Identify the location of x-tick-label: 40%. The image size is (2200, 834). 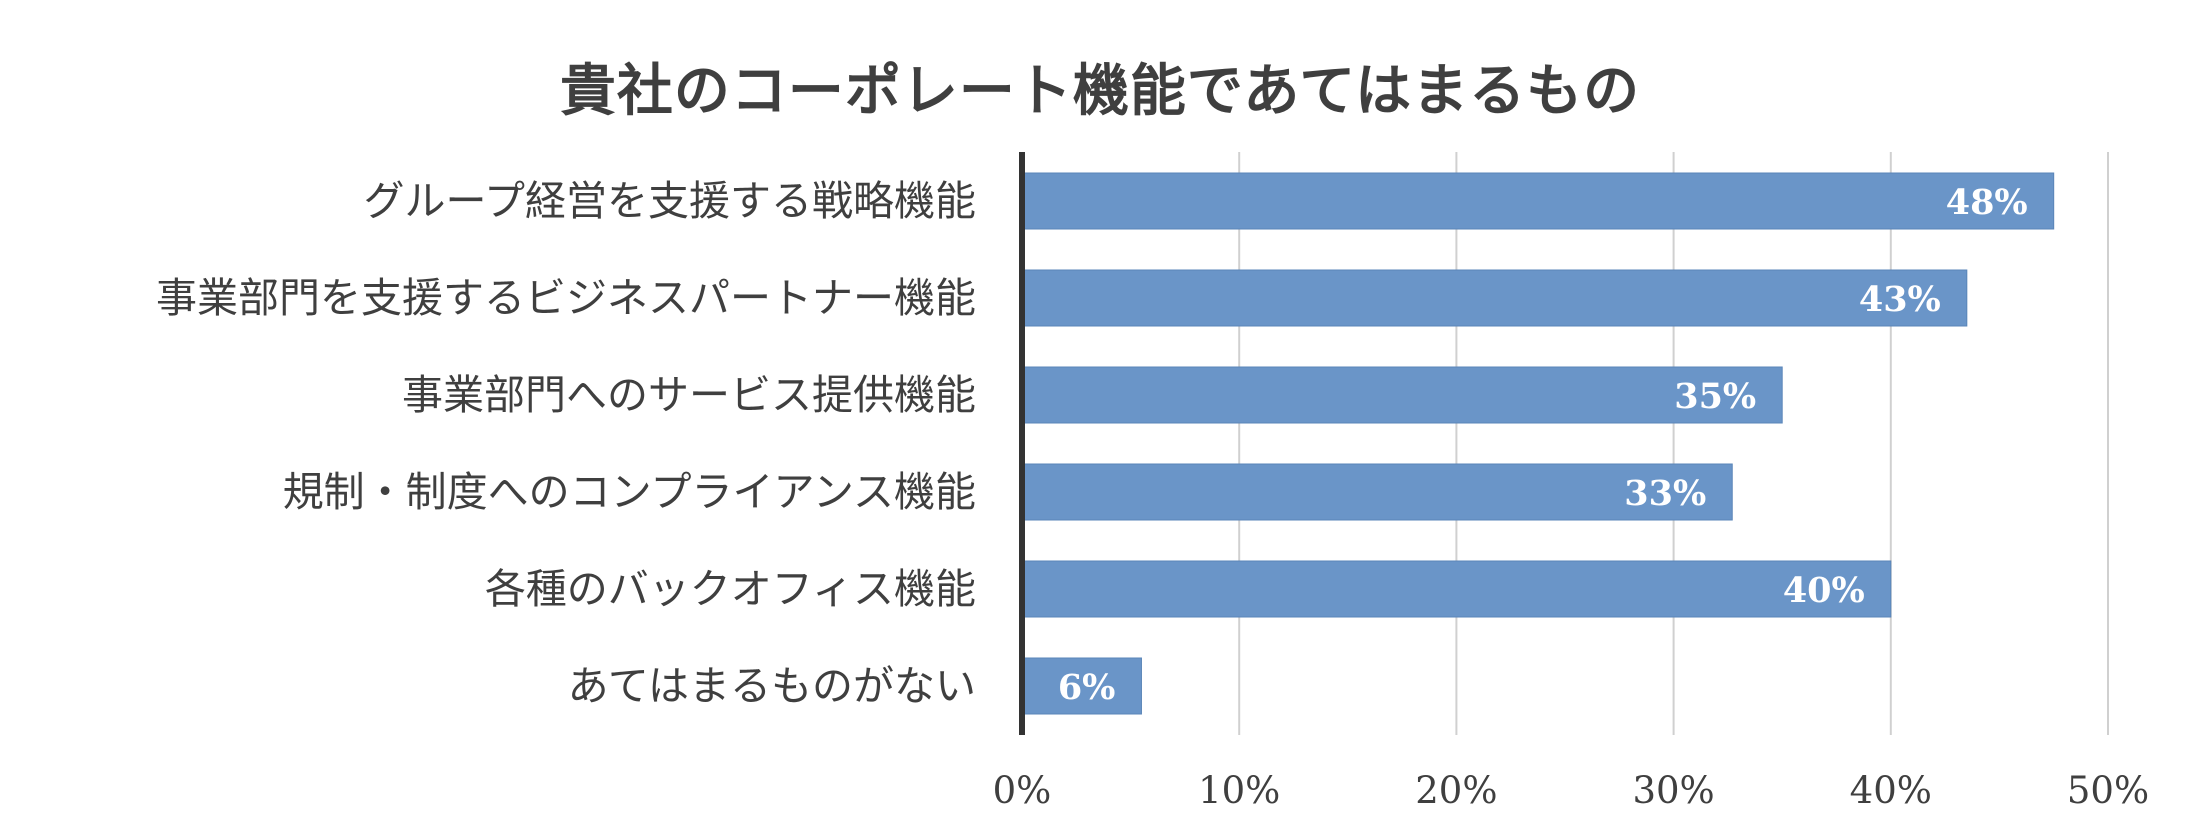
(1891, 790).